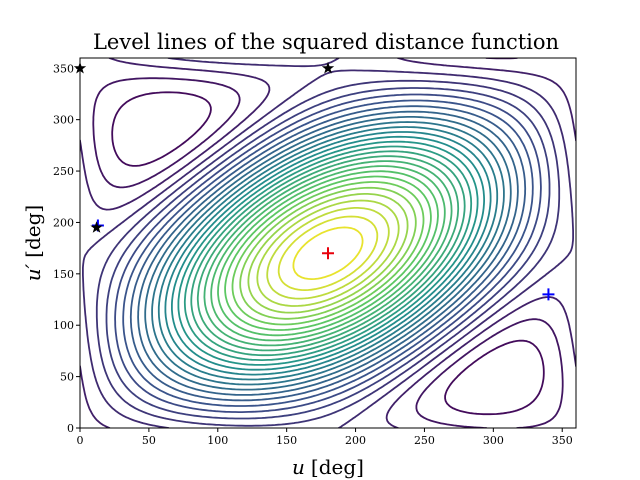 The height and width of the screenshot is (480, 640). What do you see at coordinates (63, 325) in the screenshot?
I see `y-tick-label: 100` at bounding box center [63, 325].